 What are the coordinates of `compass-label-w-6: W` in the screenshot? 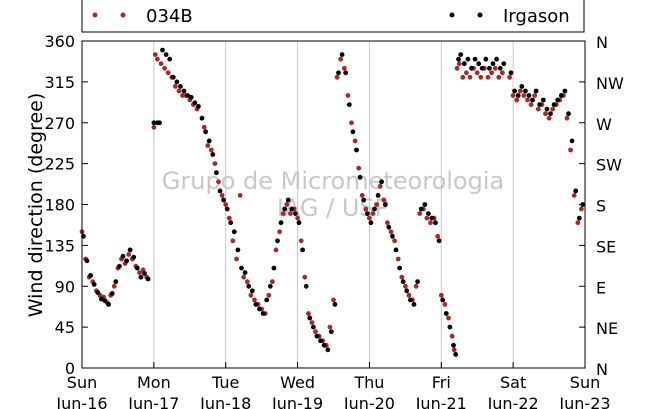 It's located at (604, 124).